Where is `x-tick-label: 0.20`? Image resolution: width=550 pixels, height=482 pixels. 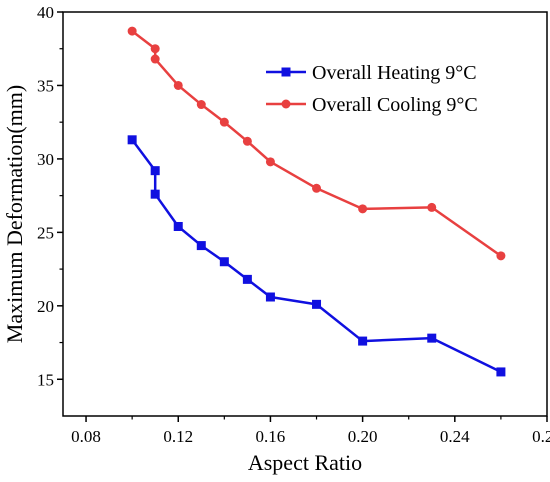
x-tick-label: 0.20 is located at coordinates (363, 436).